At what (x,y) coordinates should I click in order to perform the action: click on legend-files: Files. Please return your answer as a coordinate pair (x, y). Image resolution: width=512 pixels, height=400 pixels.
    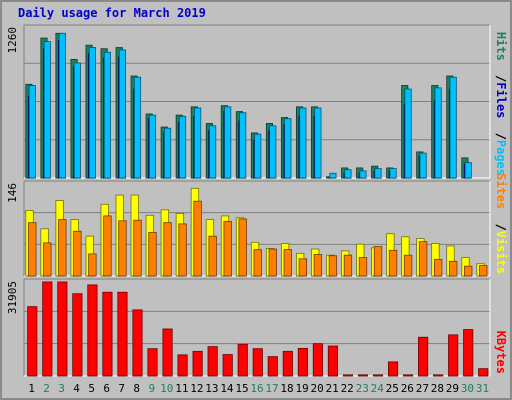
    Looking at the image, I should click on (501, 100).